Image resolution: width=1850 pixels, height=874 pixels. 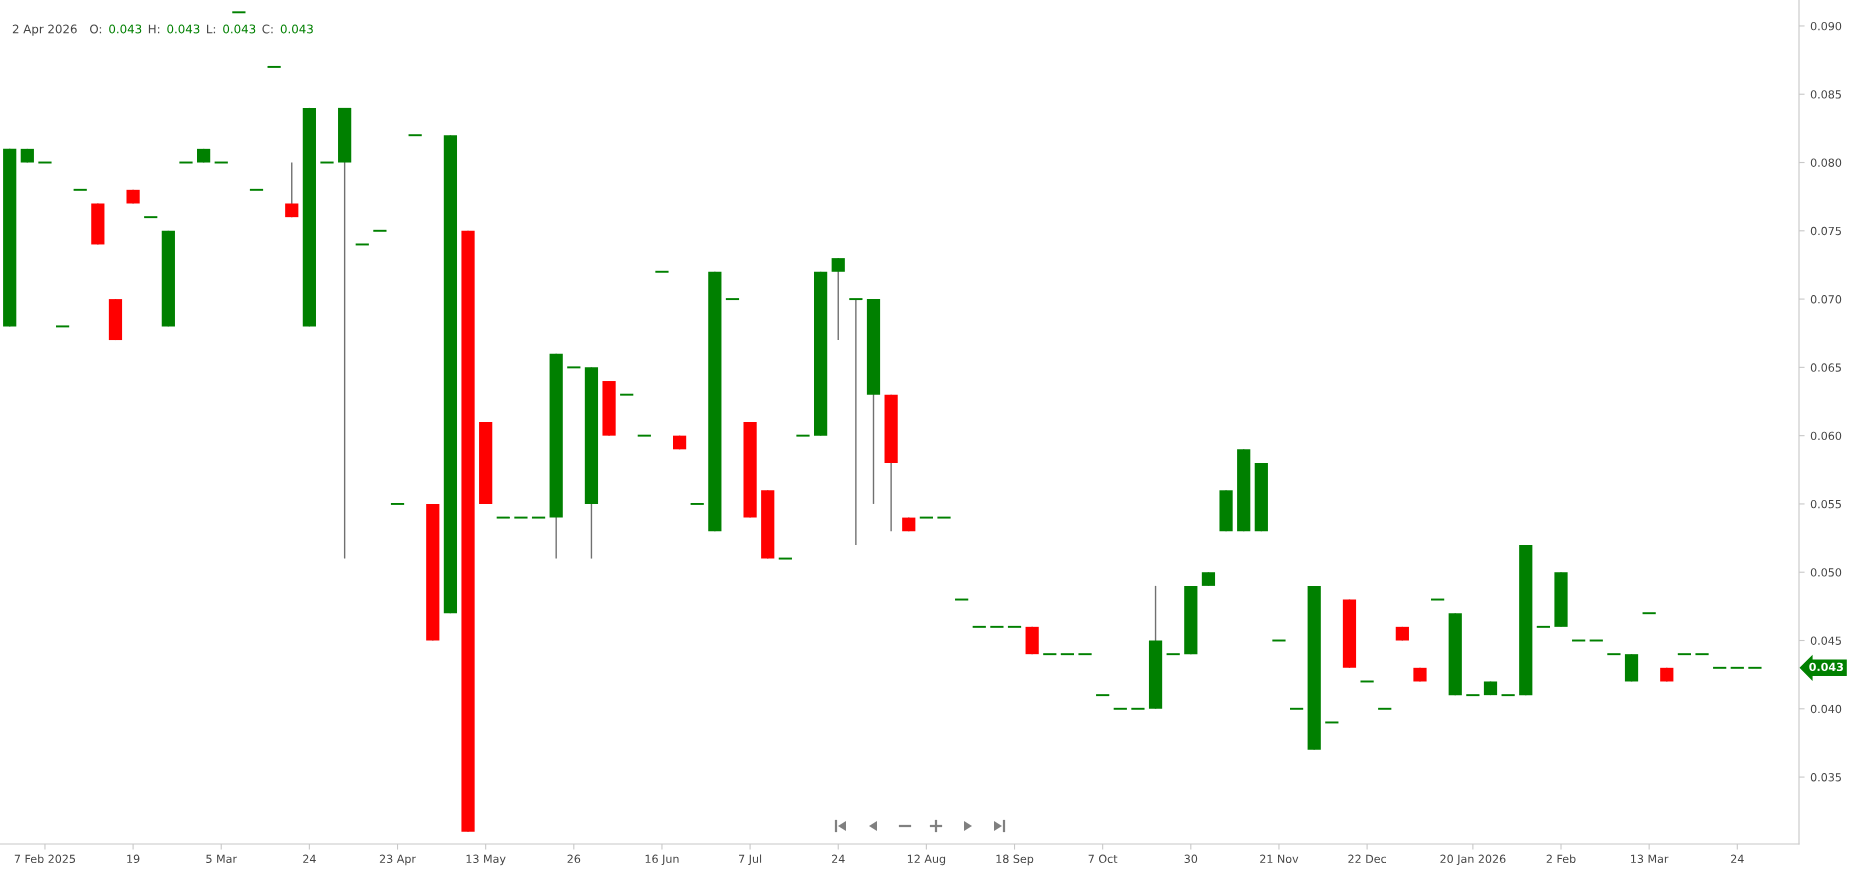 What do you see at coordinates (1367, 859) in the screenshot?
I see `x-tick-label: 22 Dec` at bounding box center [1367, 859].